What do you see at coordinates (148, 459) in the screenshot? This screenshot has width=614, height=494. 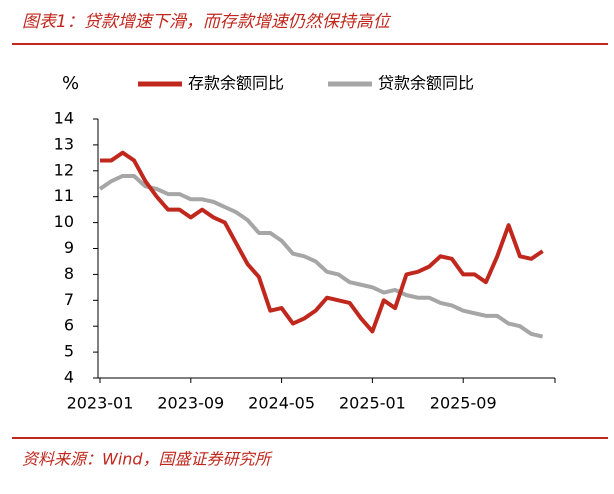 I see `source: 资料来源：Wind，国盛证券研究所` at bounding box center [148, 459].